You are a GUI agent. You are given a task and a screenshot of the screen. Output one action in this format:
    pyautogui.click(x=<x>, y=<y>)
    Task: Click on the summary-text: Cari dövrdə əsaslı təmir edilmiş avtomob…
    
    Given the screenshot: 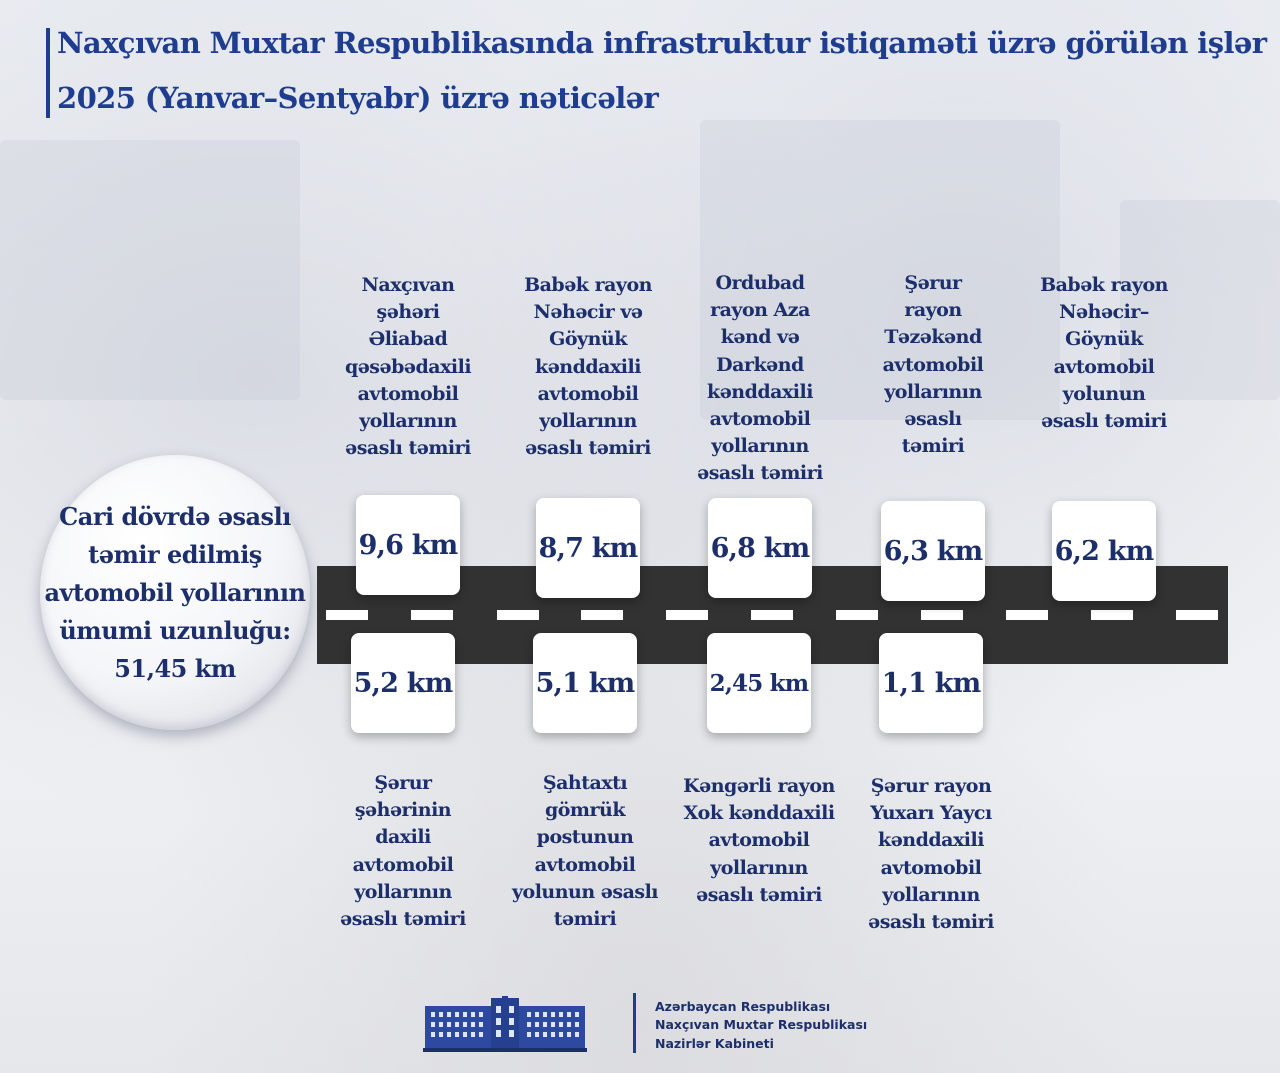 What is the action you would take?
    pyautogui.click(x=175, y=592)
    